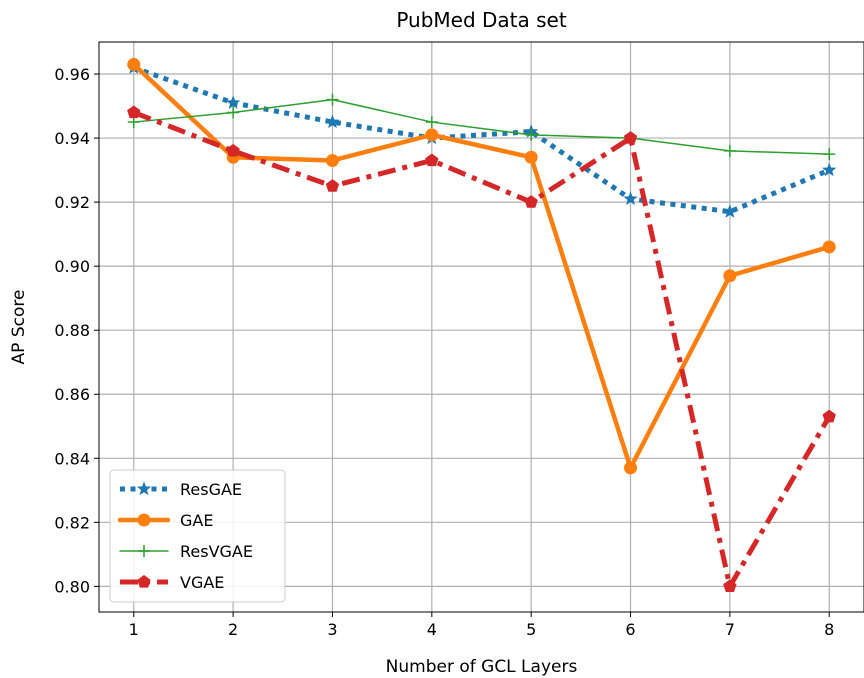 Image resolution: width=864 pixels, height=678 pixels. What do you see at coordinates (531, 629) in the screenshot?
I see `x-tick-label: 5` at bounding box center [531, 629].